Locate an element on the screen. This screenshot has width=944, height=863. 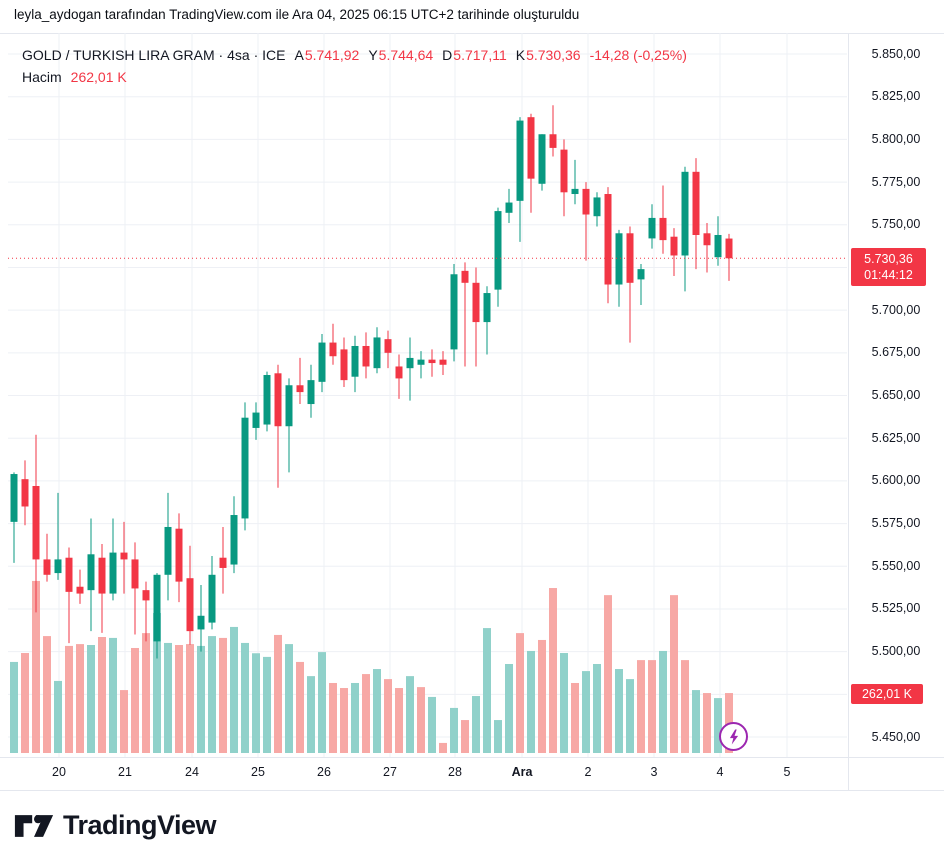
time-axis-label: 25 is located at coordinates (258, 772).